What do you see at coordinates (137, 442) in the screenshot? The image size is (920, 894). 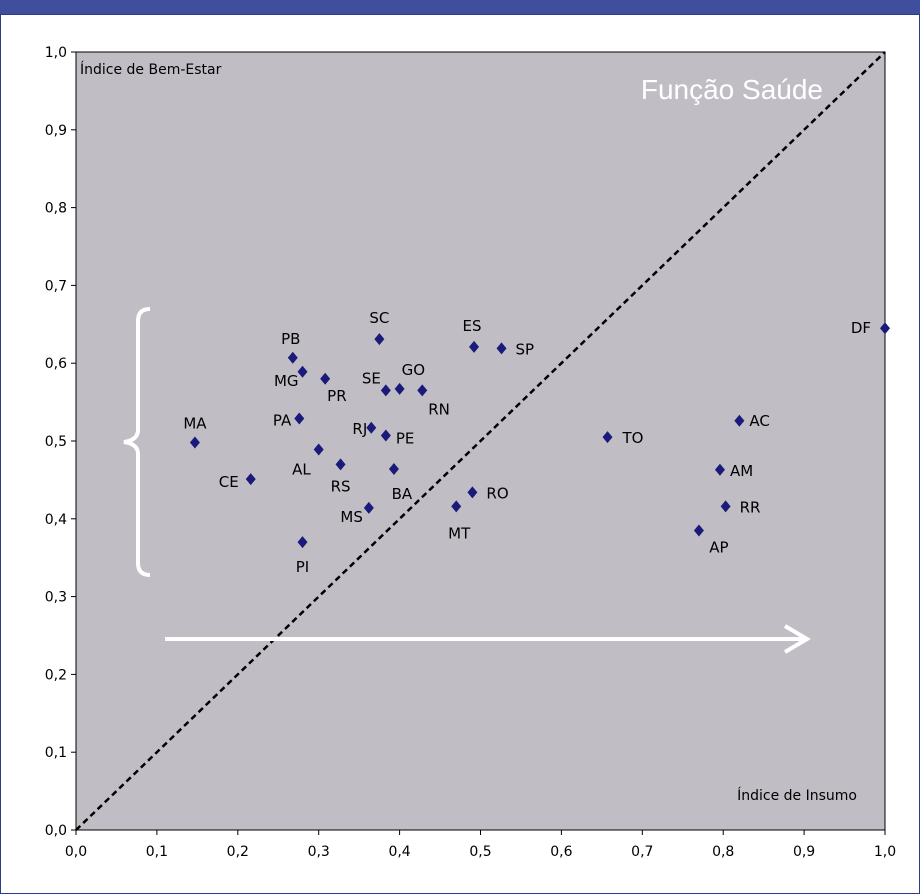 I see `annotation-bracket` at bounding box center [137, 442].